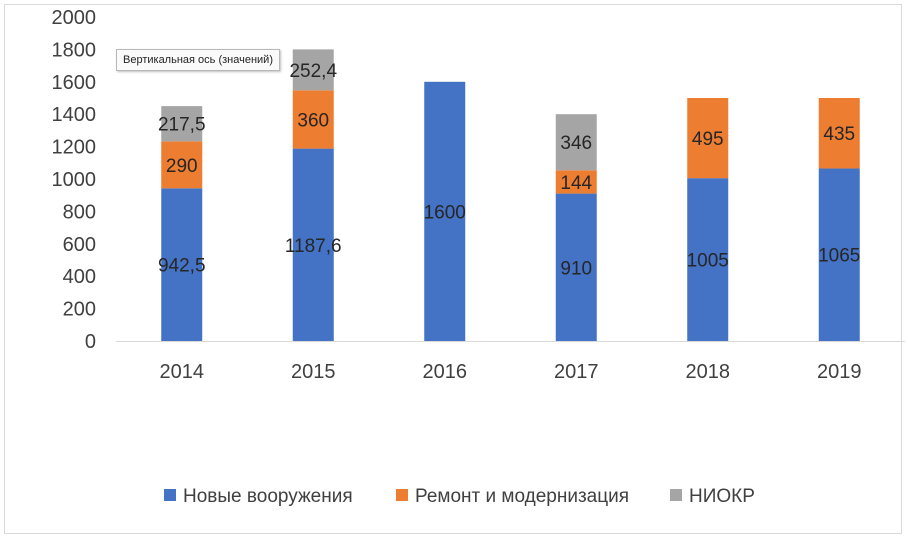 The image size is (908, 538). I want to click on data-label: 1600, so click(445, 212).